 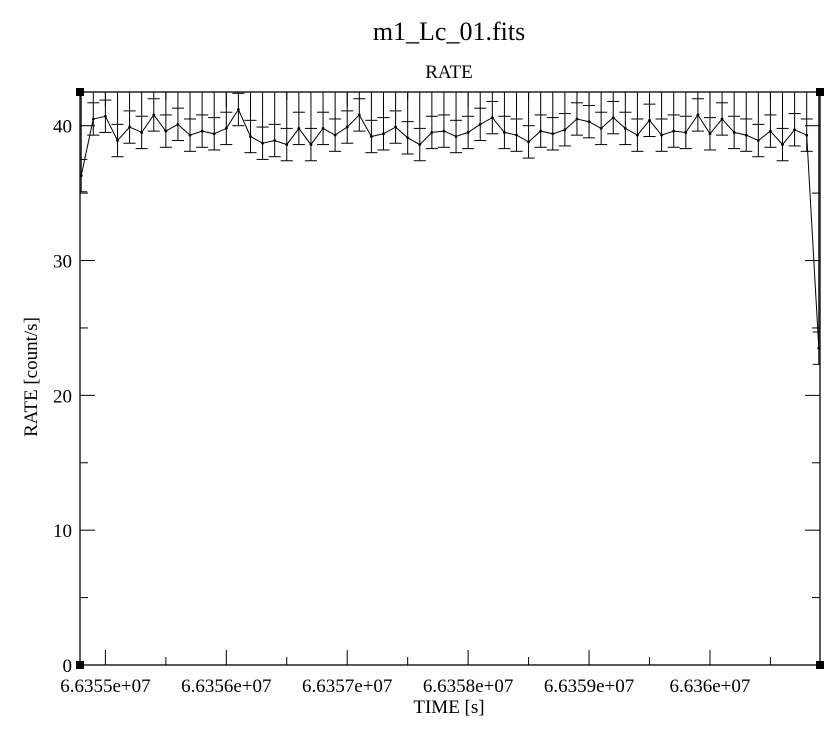 What do you see at coordinates (449, 31) in the screenshot?
I see `chart-title: m1_Lc_01.fits` at bounding box center [449, 31].